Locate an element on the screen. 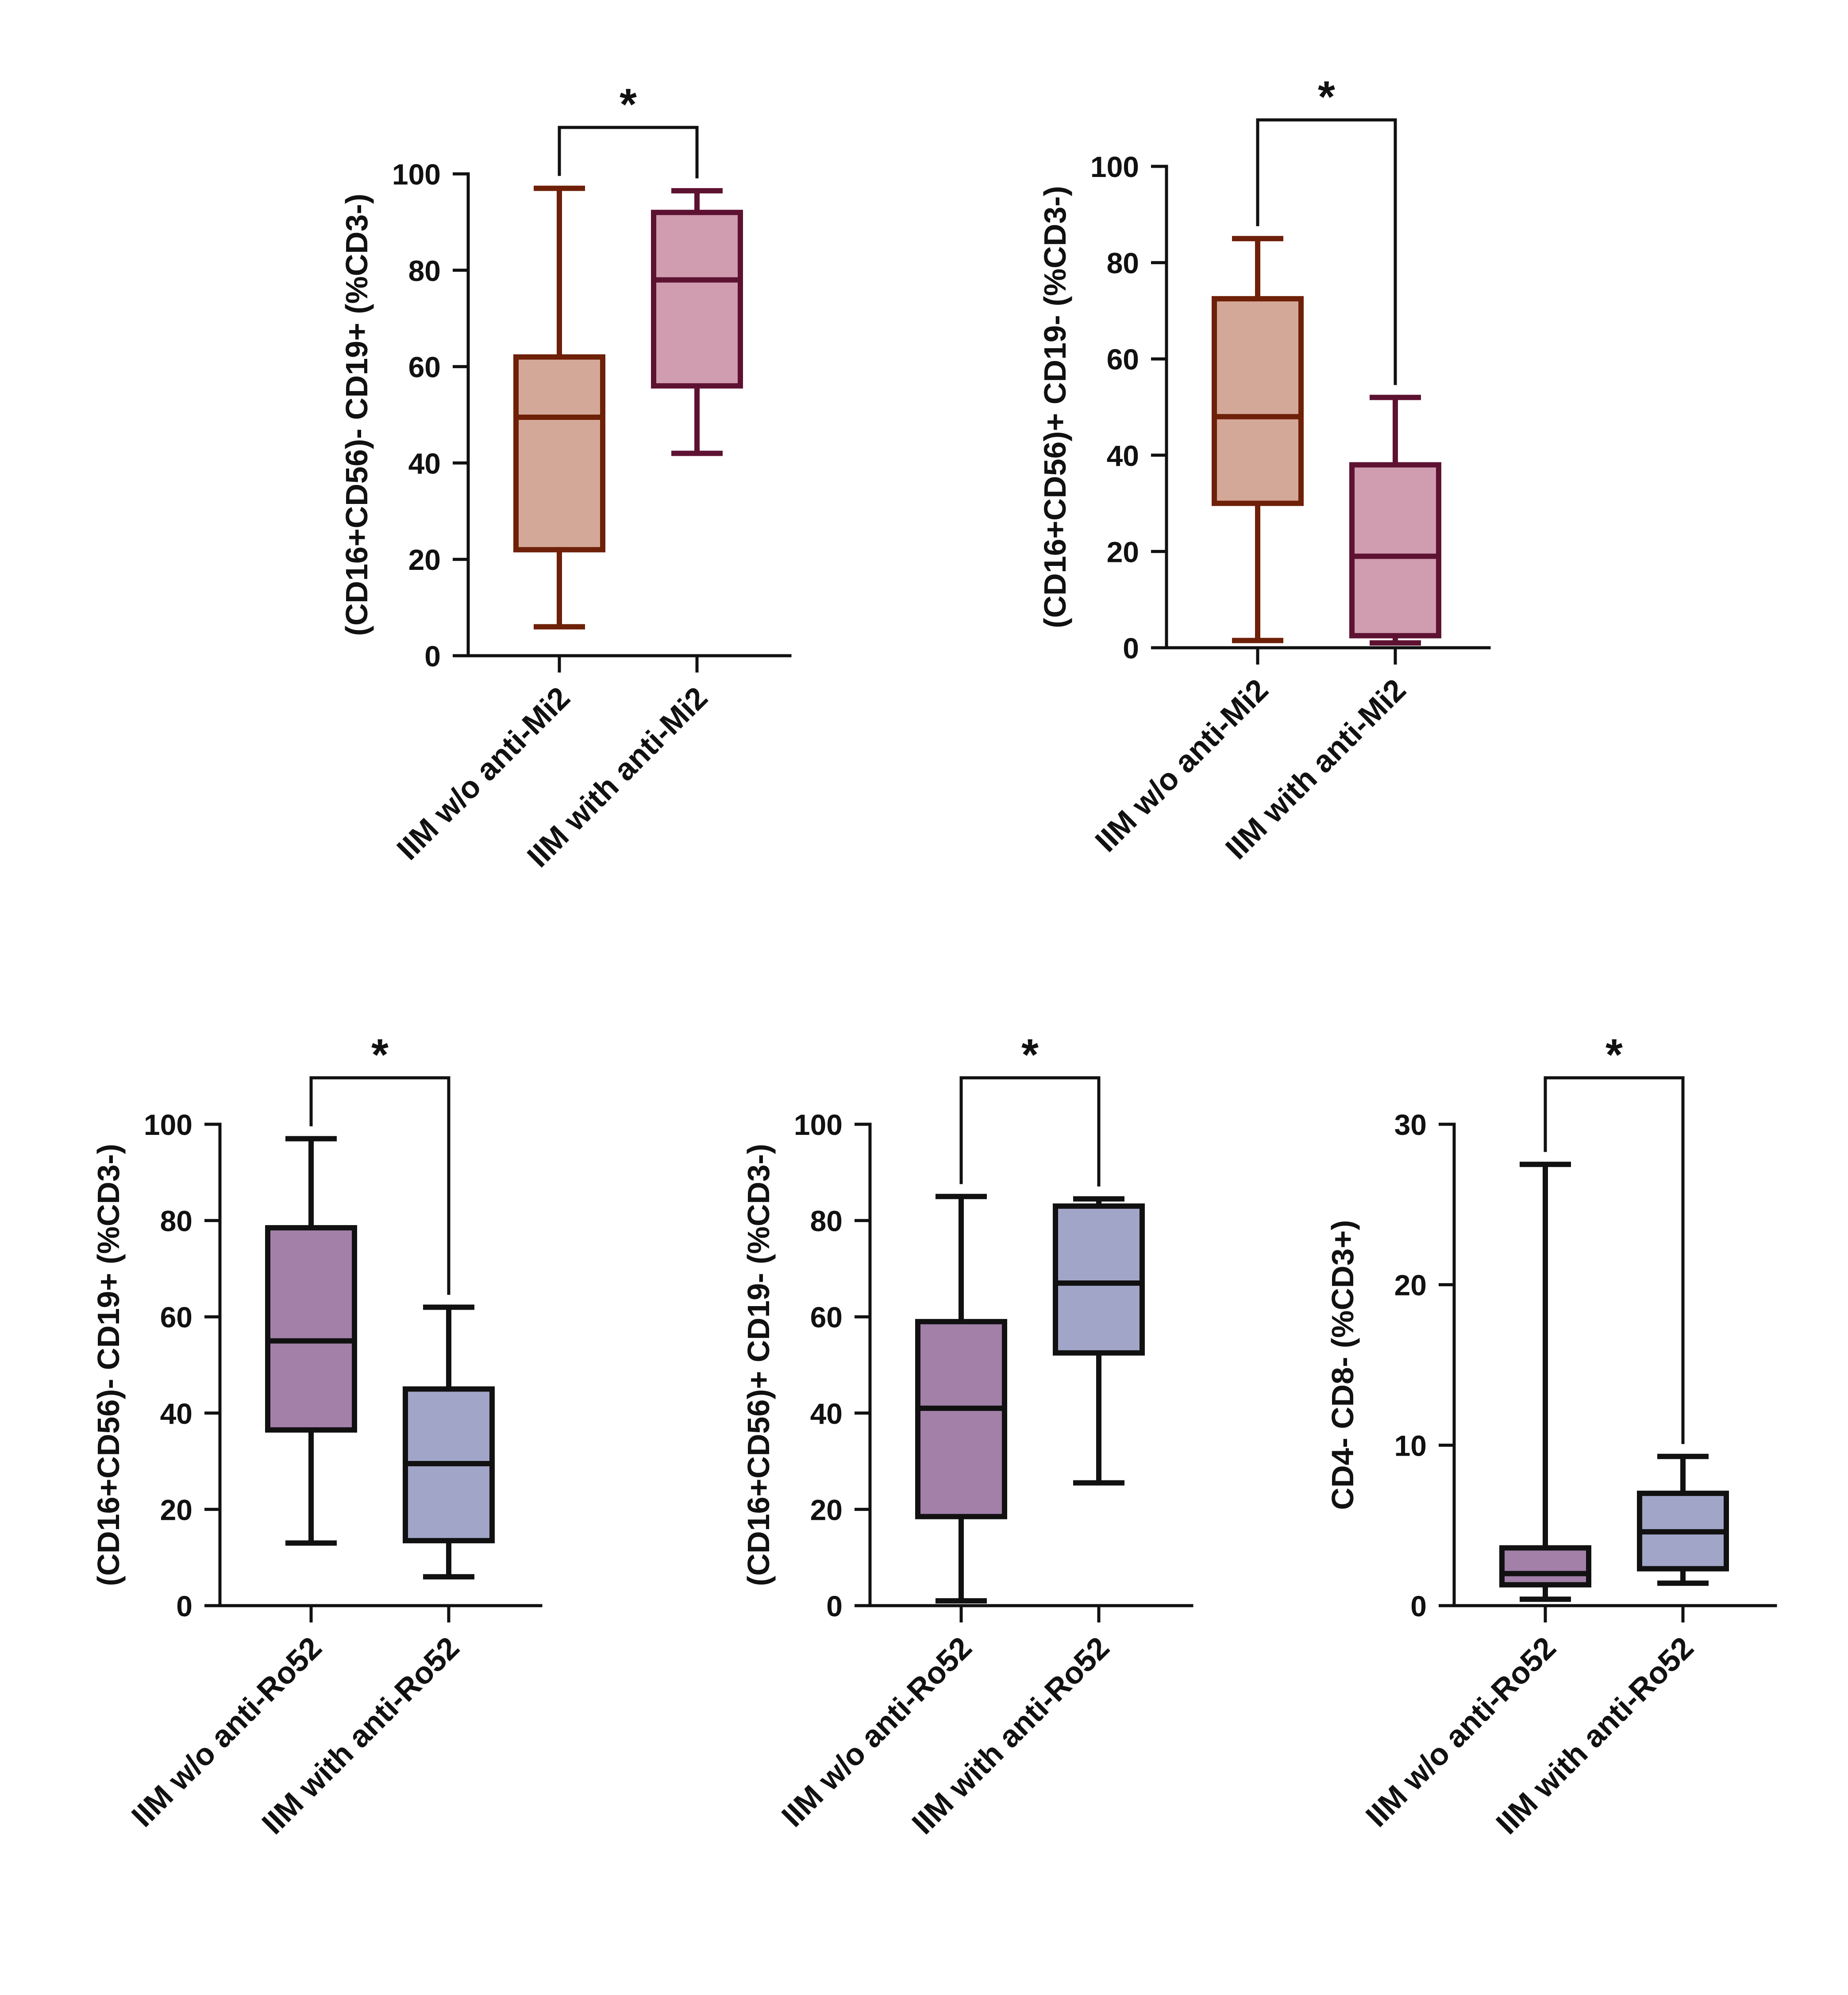 The height and width of the screenshot is (1995, 1848). y-tick-label: 30 is located at coordinates (1410, 1124).